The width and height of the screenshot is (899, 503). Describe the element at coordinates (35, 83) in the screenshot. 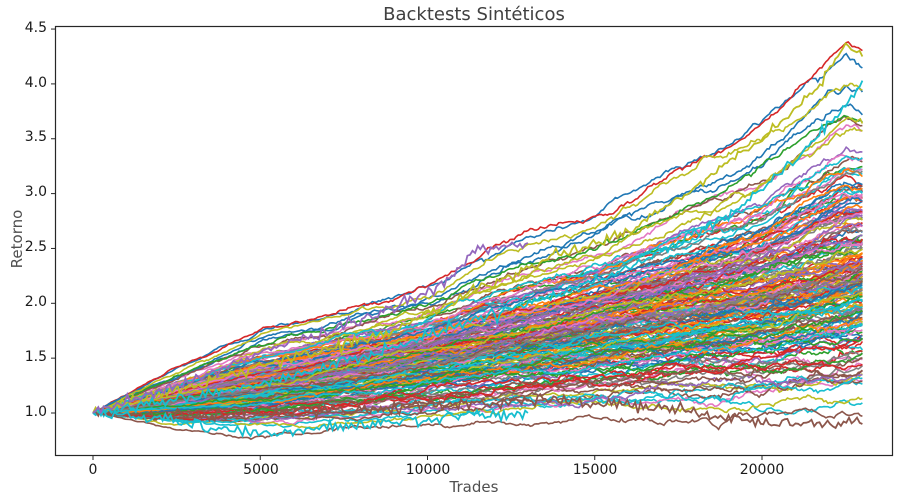

I see `y-tick-label: 4.0` at that location.